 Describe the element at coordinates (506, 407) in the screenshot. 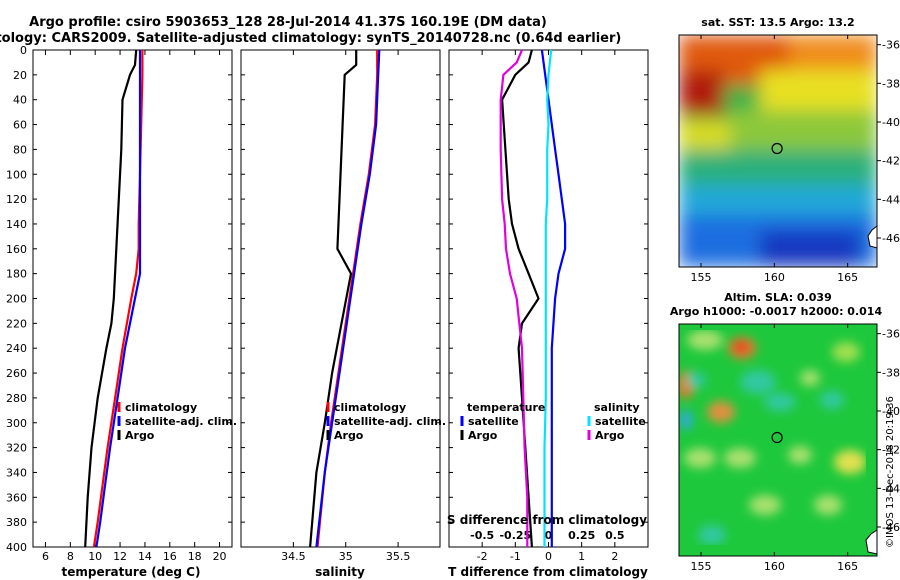

I see `legend-header-temperature: temperature` at that location.